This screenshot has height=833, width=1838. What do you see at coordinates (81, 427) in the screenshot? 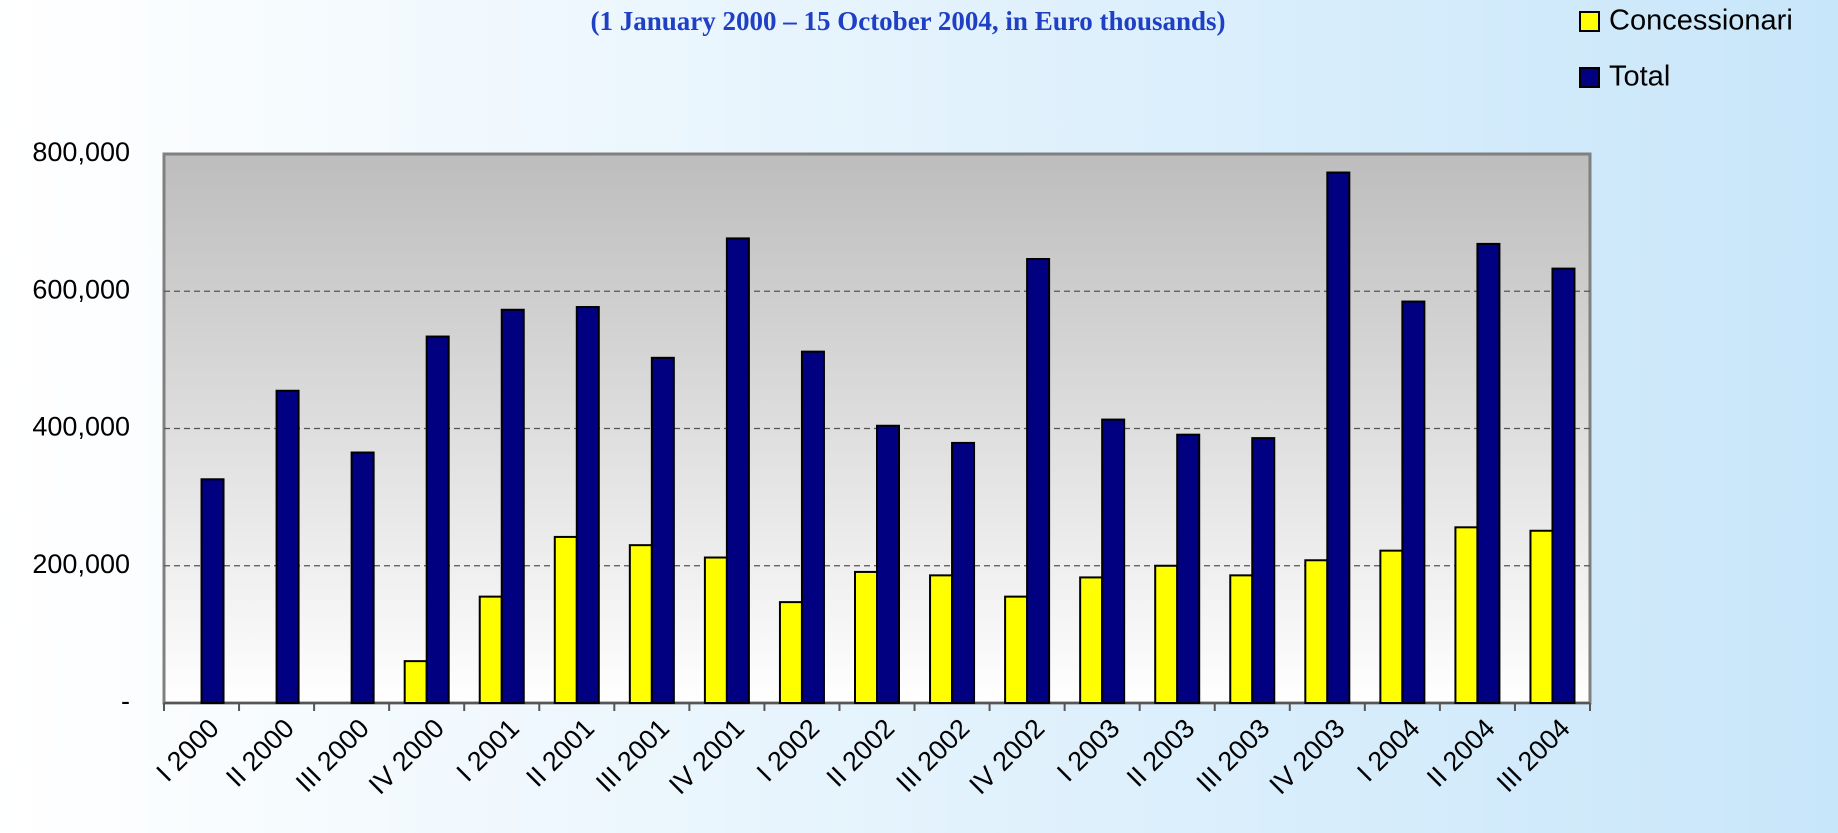
I see `y-tick-label: 400,000` at bounding box center [81, 427].